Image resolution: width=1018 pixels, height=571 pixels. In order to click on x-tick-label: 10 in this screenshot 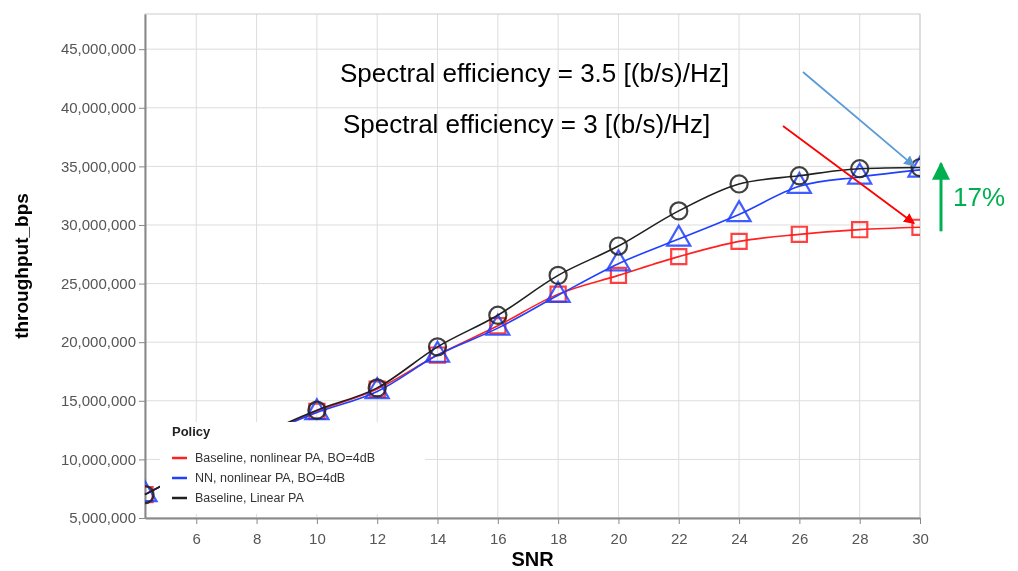, I will do `click(317, 538)`.